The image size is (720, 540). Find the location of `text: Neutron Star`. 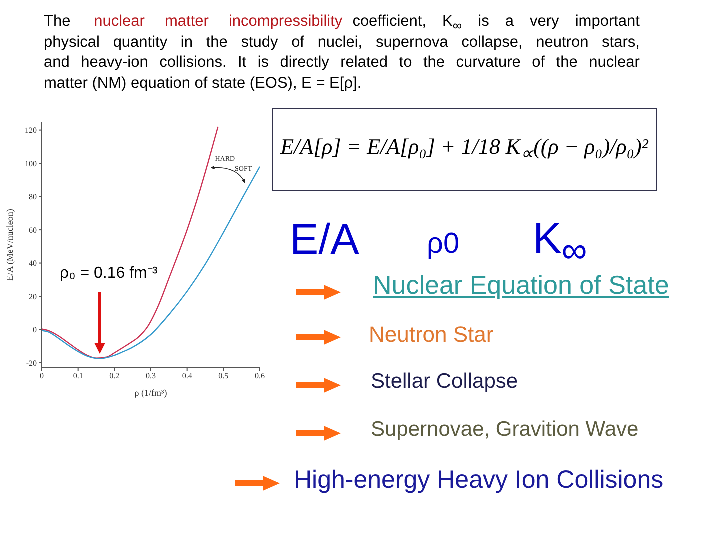

text: Neutron Star is located at coordinates (431, 334).